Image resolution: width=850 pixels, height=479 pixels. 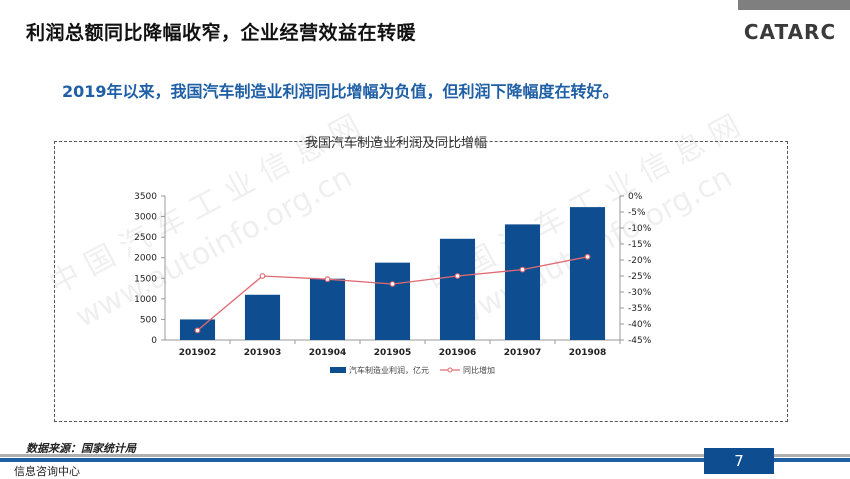 What do you see at coordinates (145, 259) in the screenshot?
I see `y-left-tick-label: 2000` at bounding box center [145, 259].